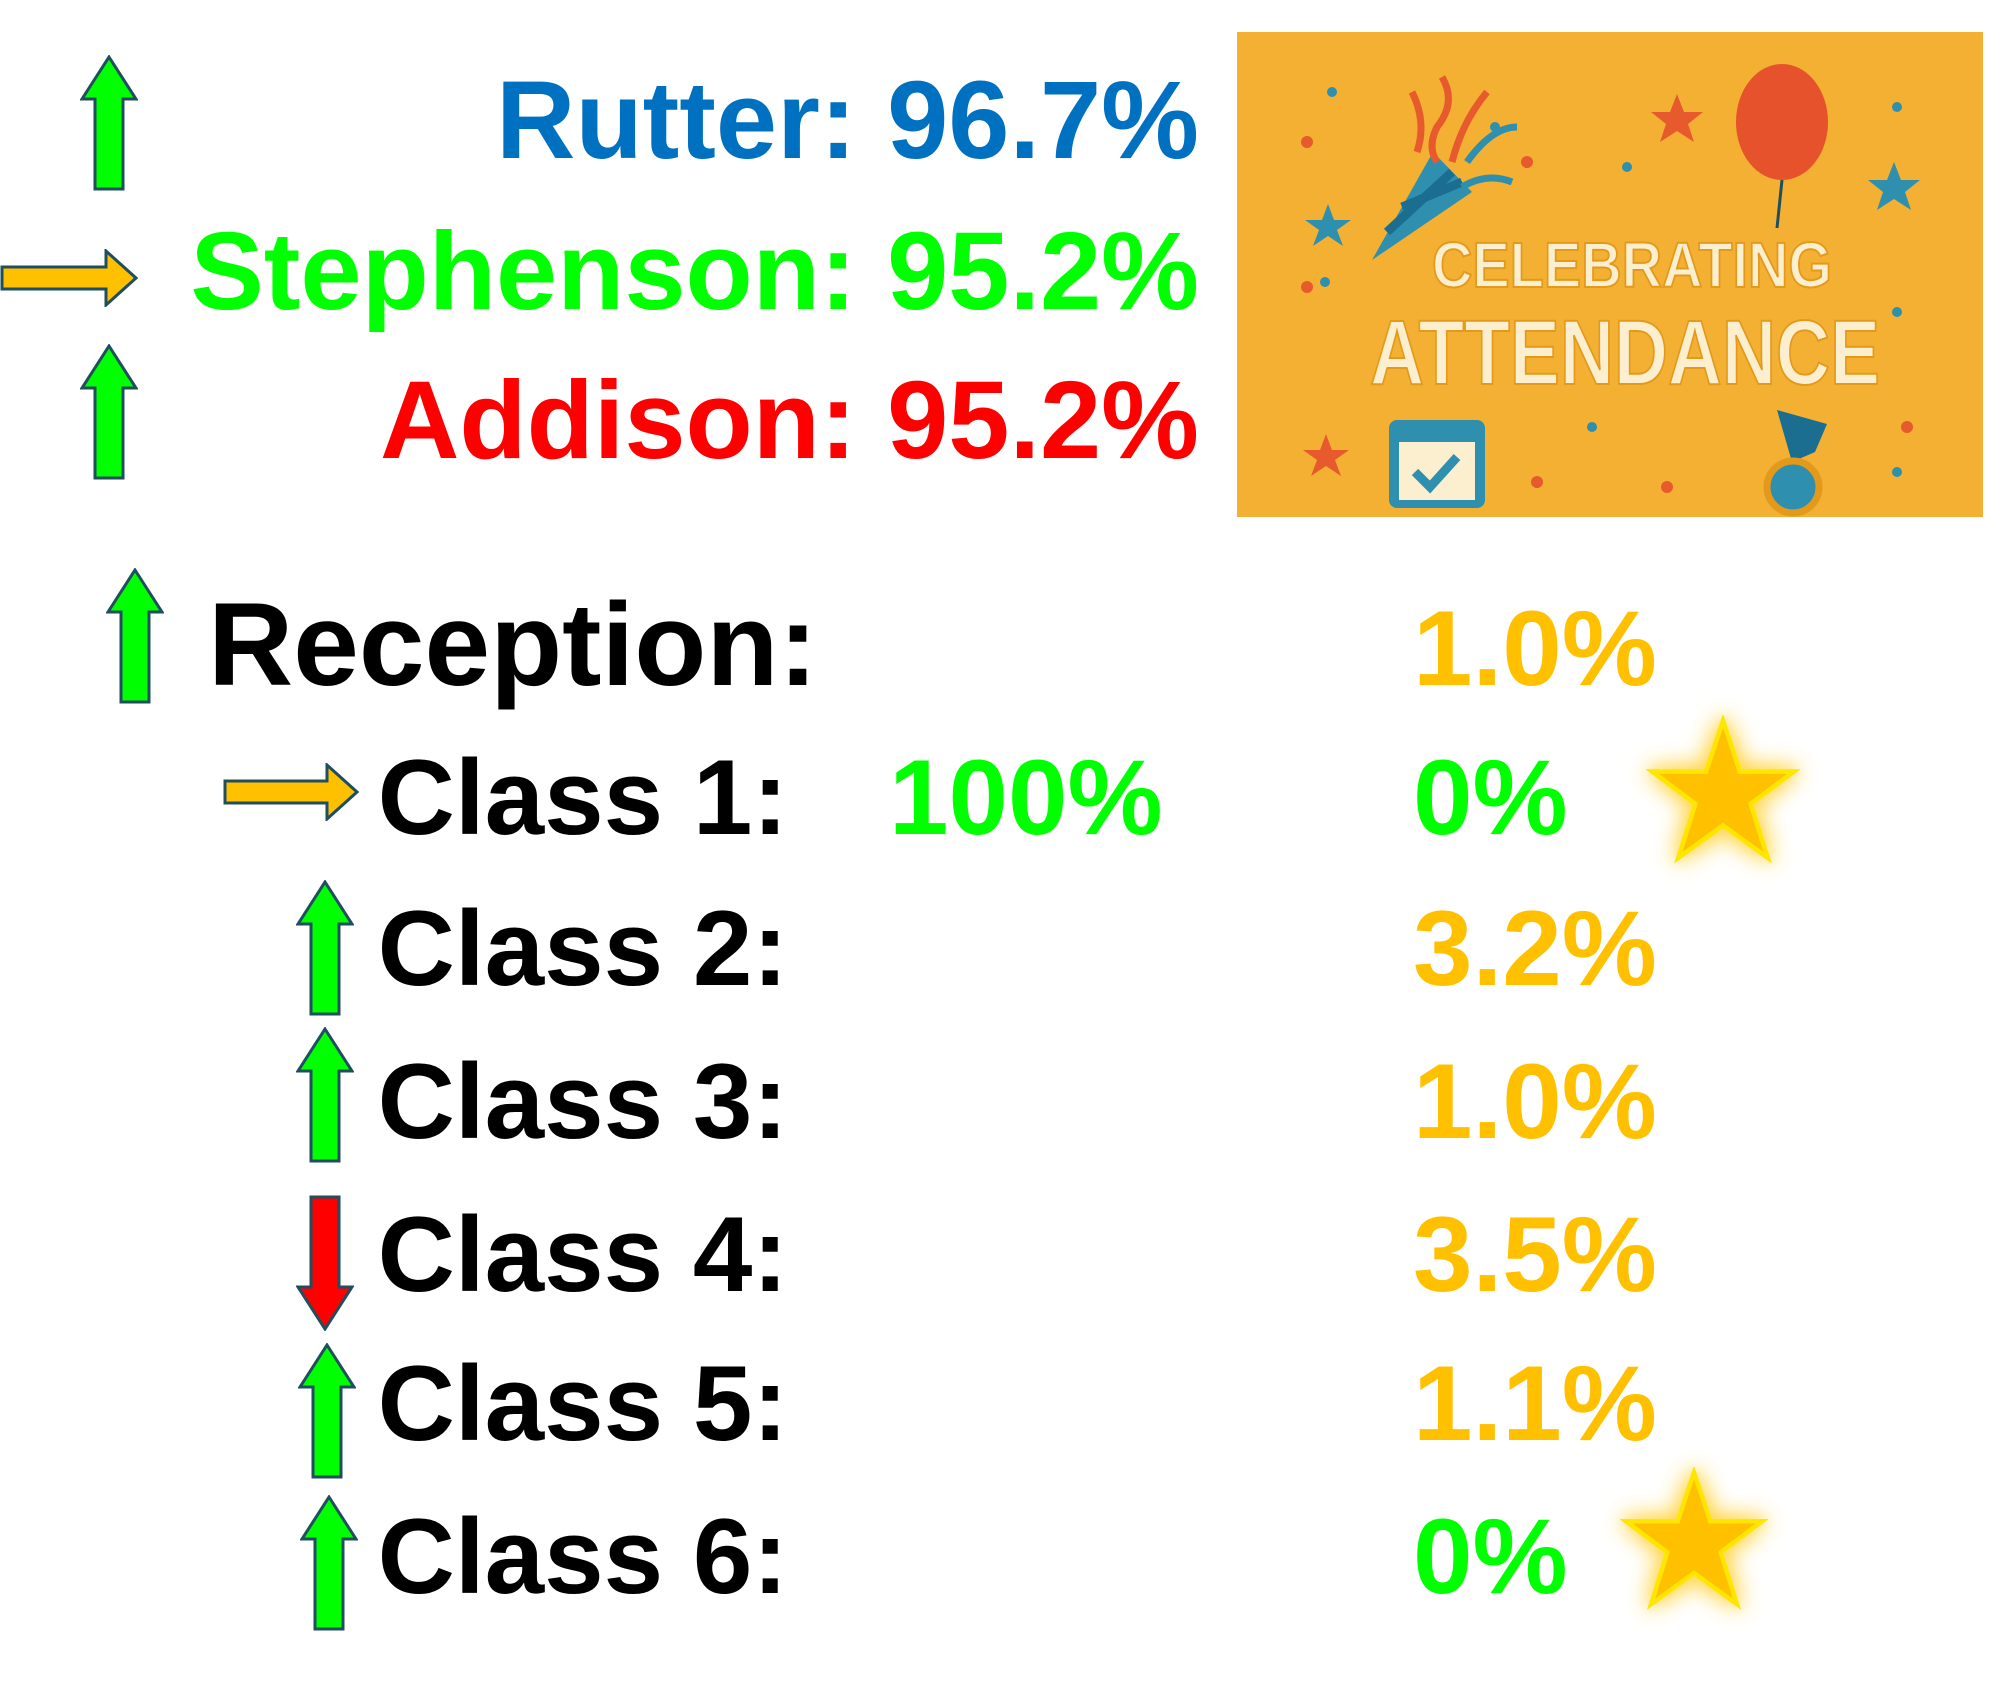 The image size is (2000, 1708). Describe the element at coordinates (1535, 1403) in the screenshot. I see `class-5-value: 1.1%` at that location.